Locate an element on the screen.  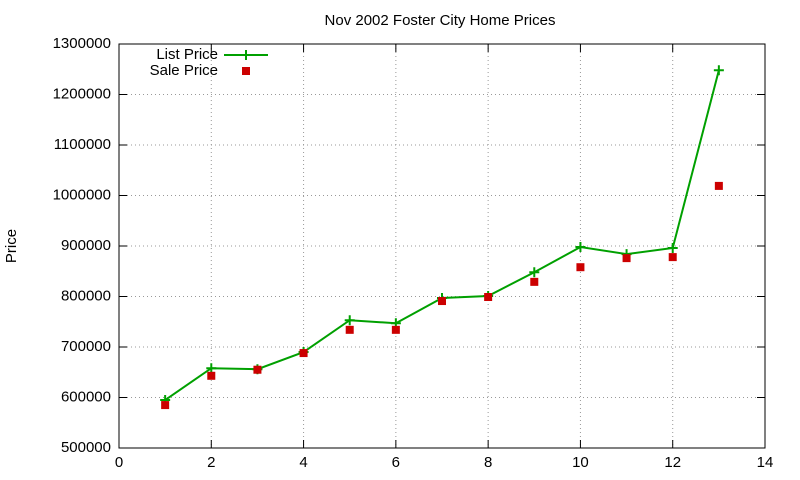
x-tick-label: 10 is located at coordinates (580, 462).